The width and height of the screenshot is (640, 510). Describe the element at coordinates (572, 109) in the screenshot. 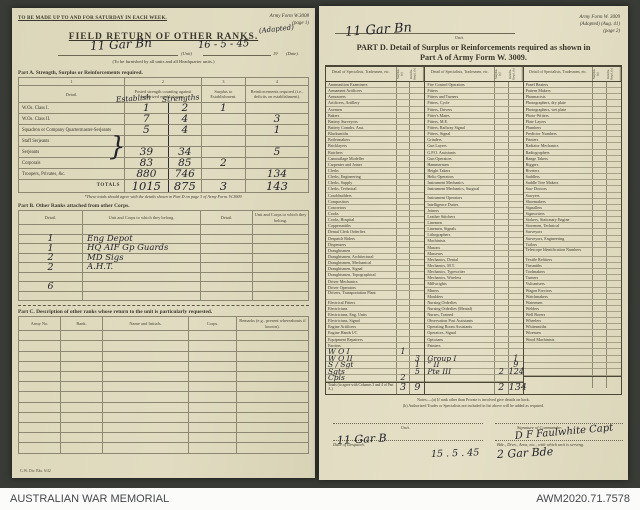

I see `trade-row: Photographers, wet plate` at that location.